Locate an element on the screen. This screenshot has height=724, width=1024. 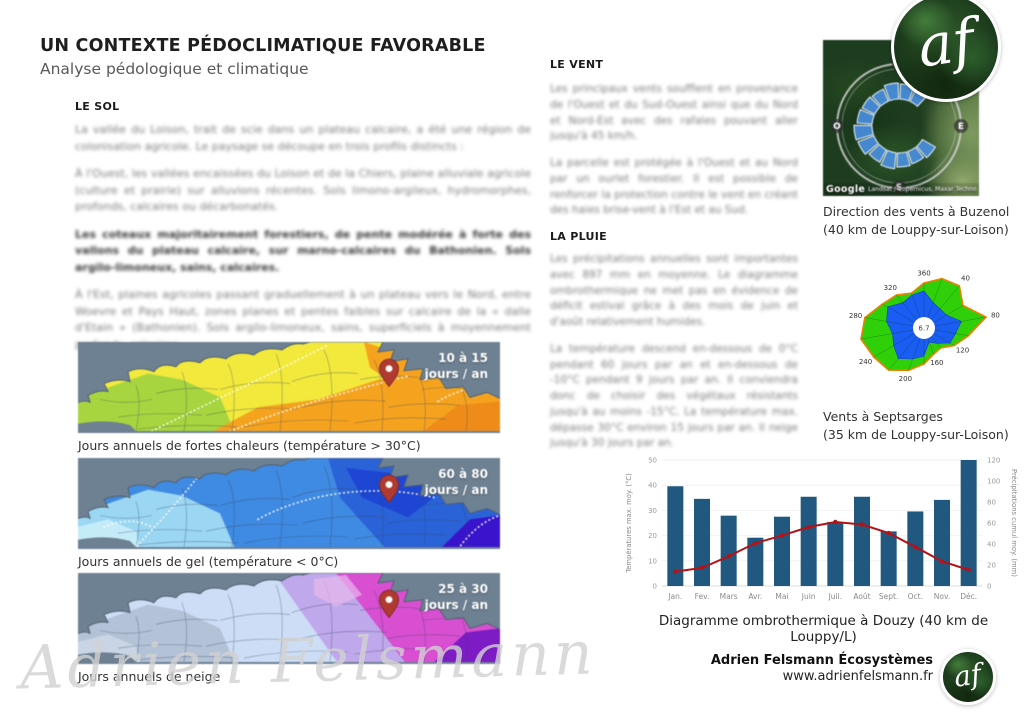
google-logo: Google is located at coordinates (846, 189).